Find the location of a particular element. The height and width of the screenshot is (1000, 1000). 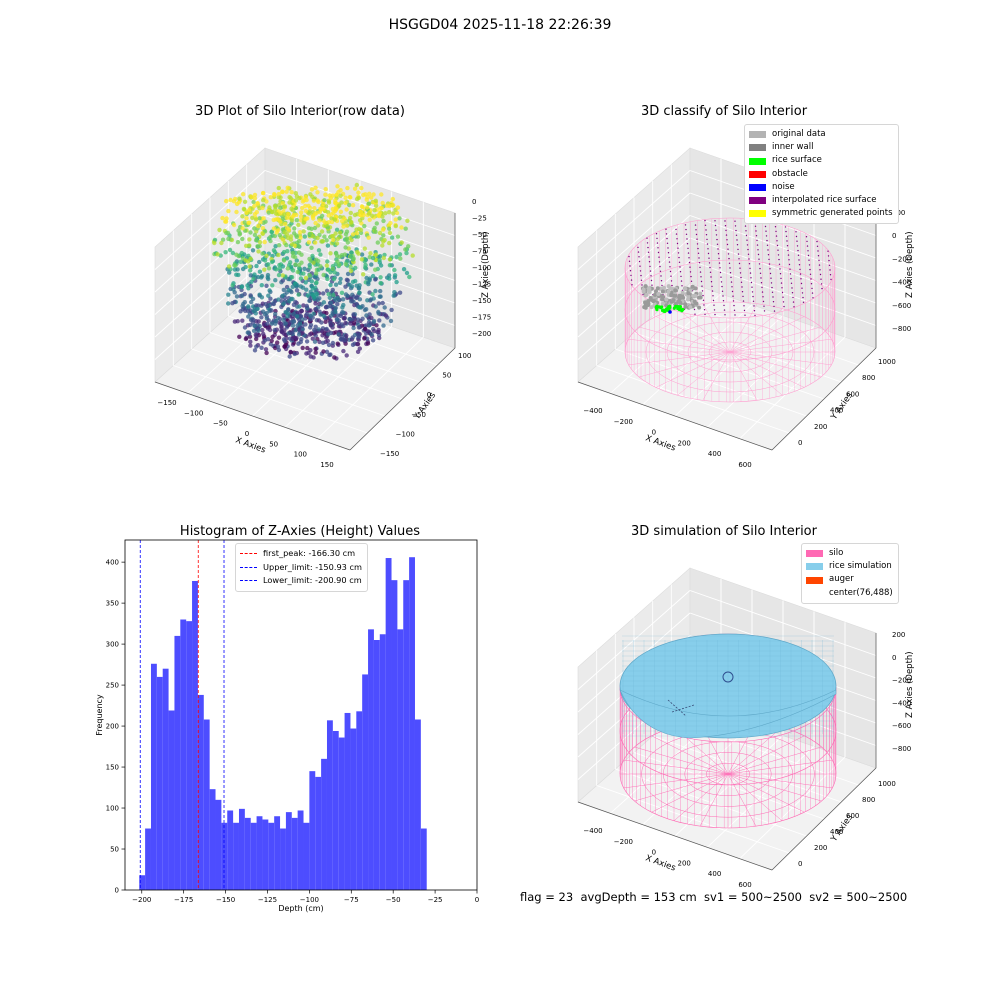

histogram-bar is located at coordinates (218, 844).